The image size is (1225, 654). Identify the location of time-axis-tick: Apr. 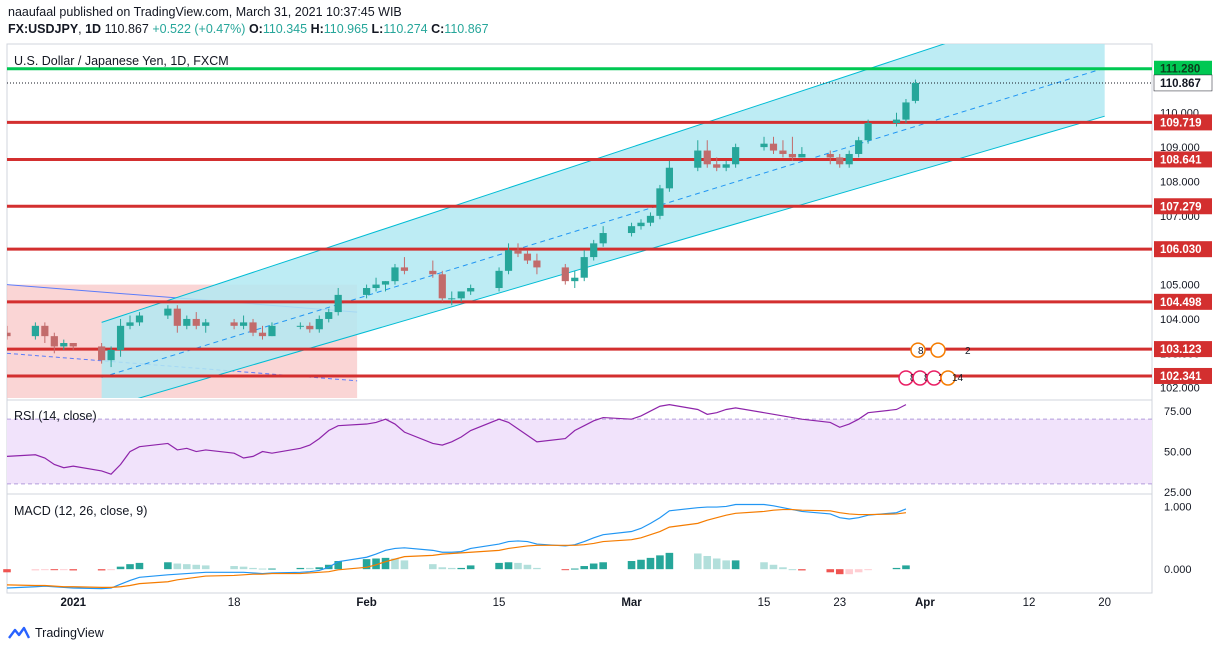
(925, 603).